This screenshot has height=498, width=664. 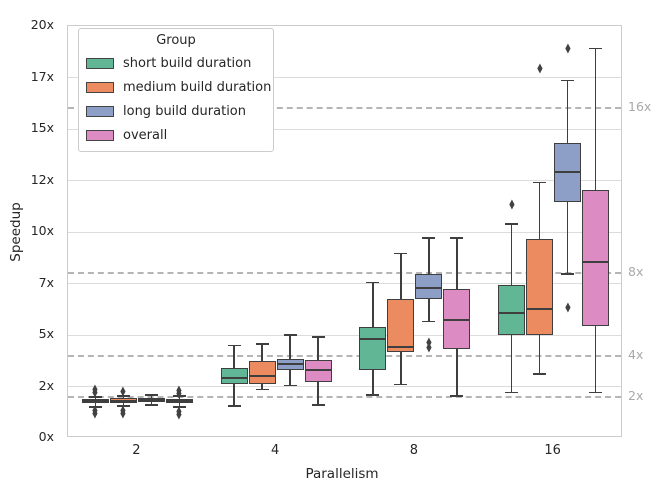 I want to click on legend-label-3: overall, so click(x=145, y=135).